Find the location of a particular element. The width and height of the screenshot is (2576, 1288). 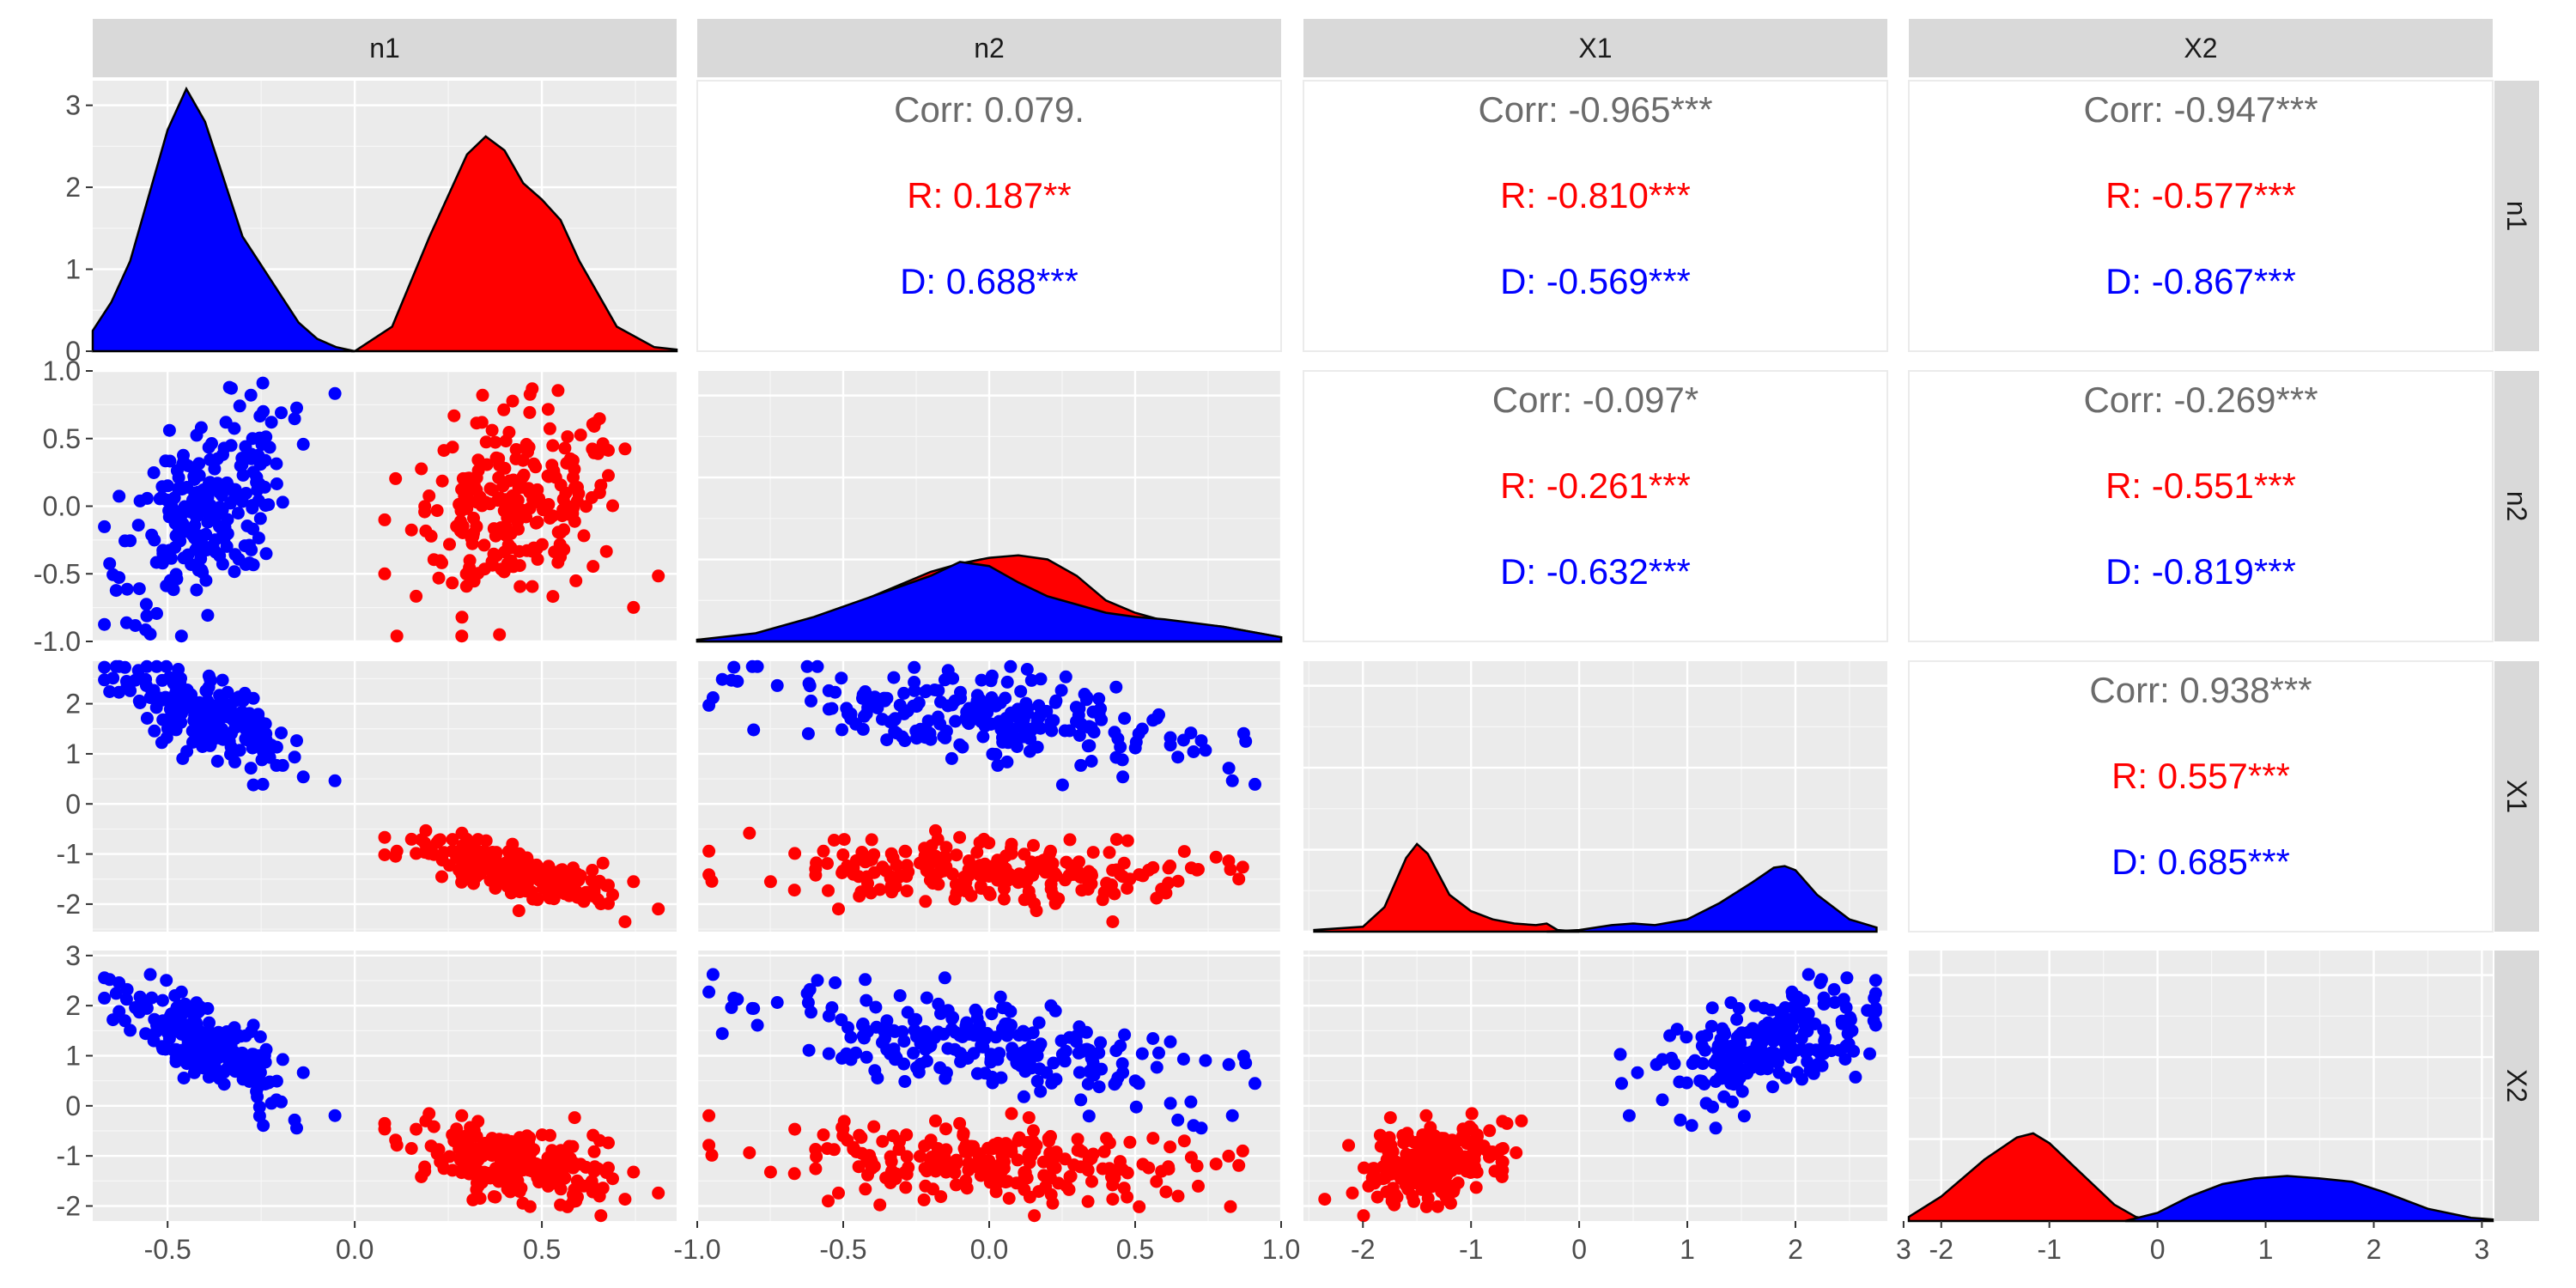

corr-label-corr: Corr: 0.938*** is located at coordinates (2200, 690).